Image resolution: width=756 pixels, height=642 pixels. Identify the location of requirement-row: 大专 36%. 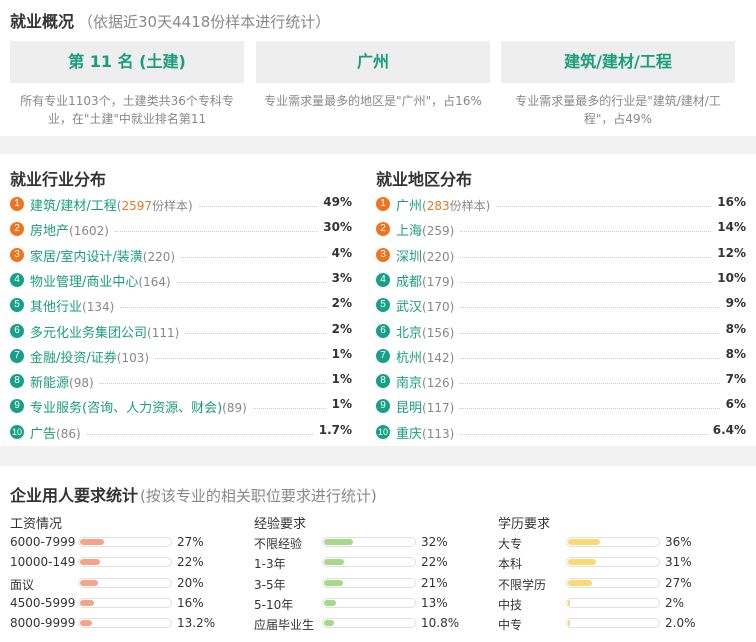
(608, 543).